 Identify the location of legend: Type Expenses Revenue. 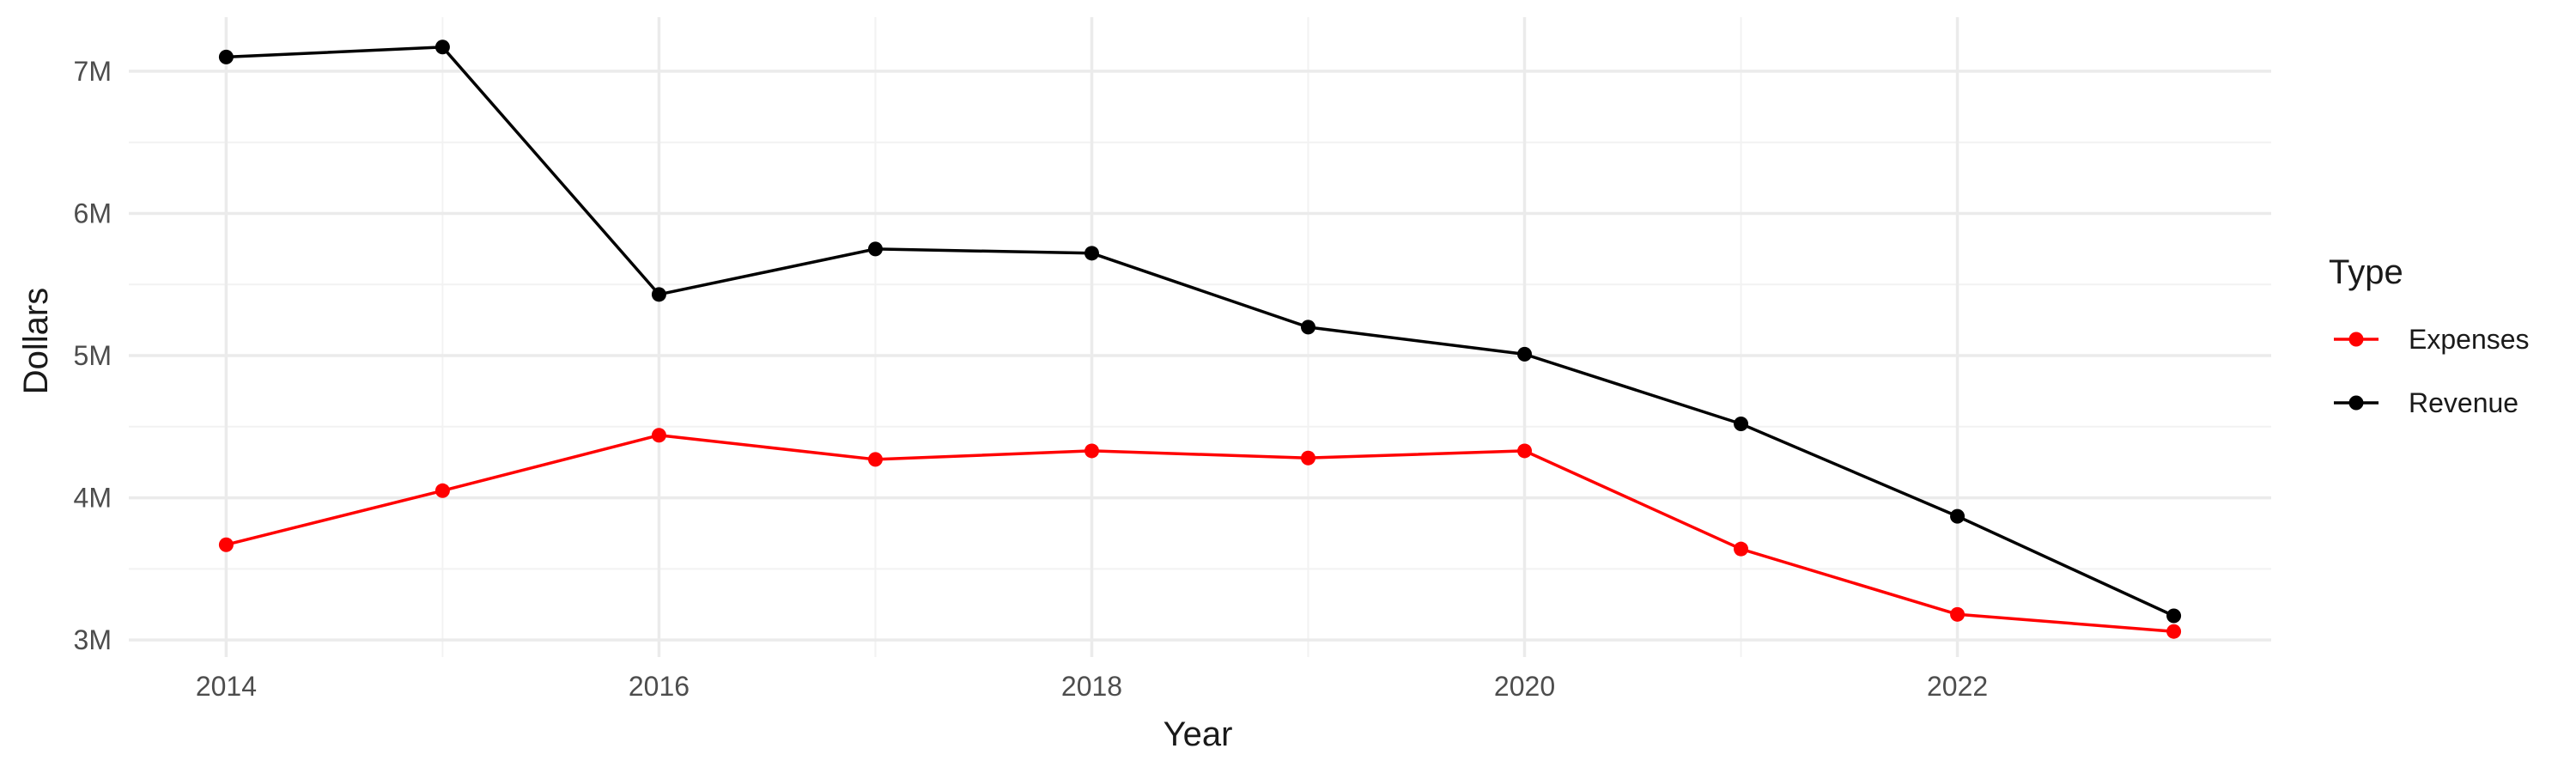
(2429, 335).